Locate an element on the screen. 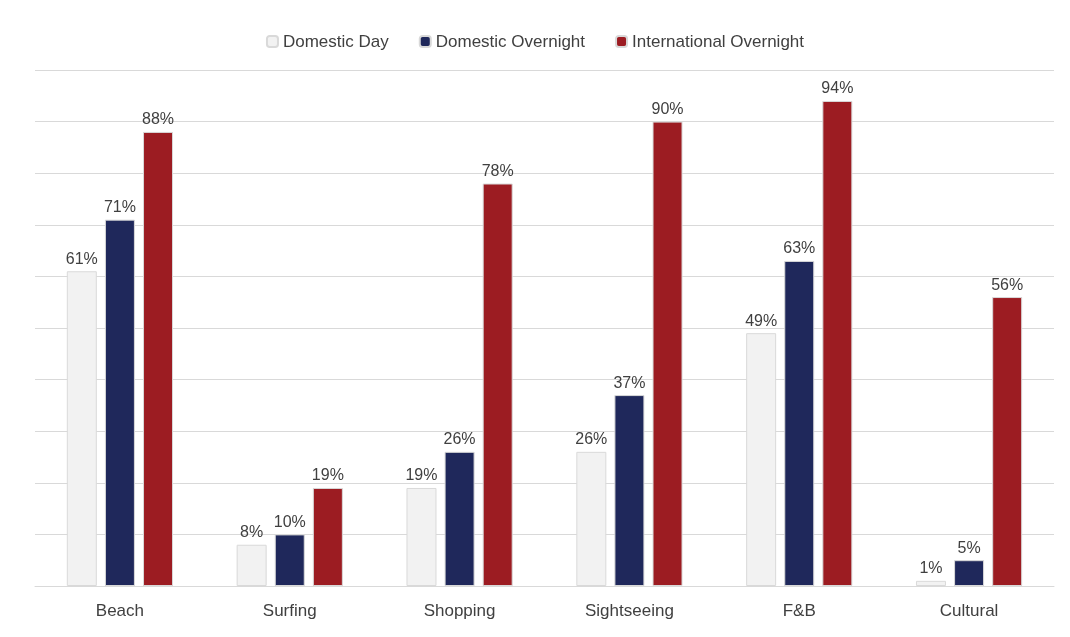 Image resolution: width=1070 pixels, height=637 pixels. data-label: 1% is located at coordinates (931, 568).